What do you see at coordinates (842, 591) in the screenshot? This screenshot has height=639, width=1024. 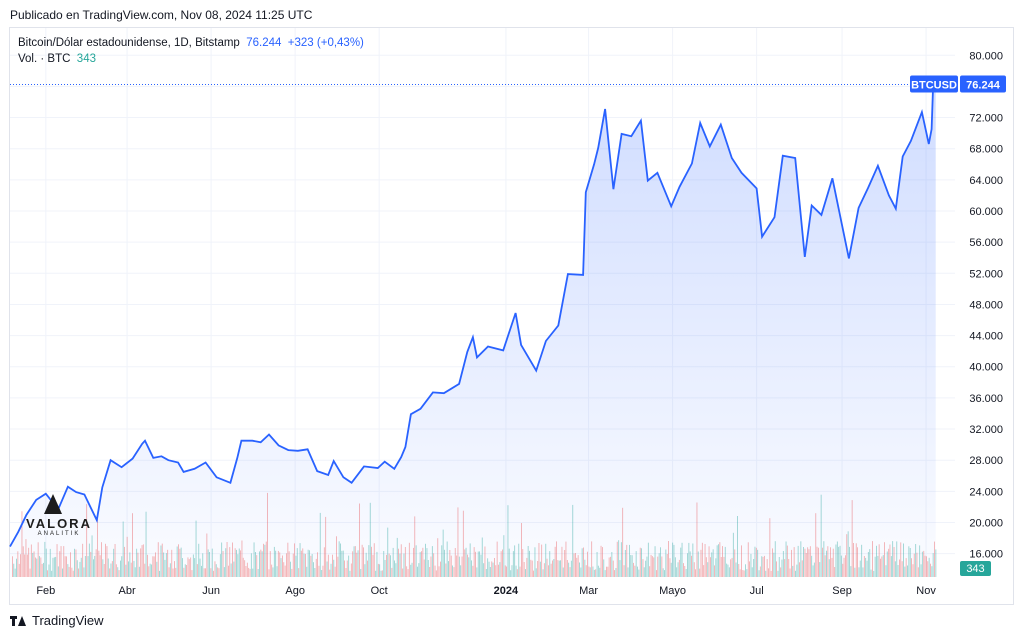 I see `x-tick-label: Sep` at bounding box center [842, 591].